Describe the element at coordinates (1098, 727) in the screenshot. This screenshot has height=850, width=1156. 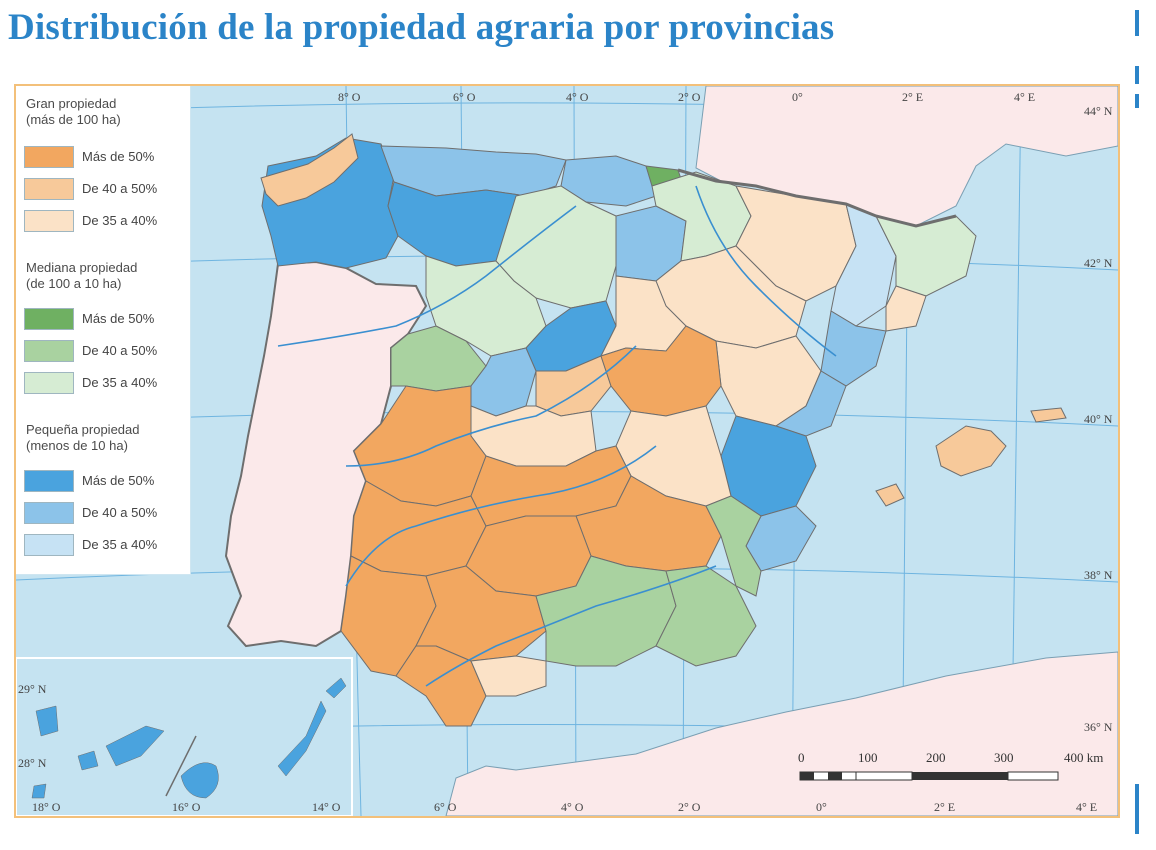
I see `latitude-label: 36° N` at that location.